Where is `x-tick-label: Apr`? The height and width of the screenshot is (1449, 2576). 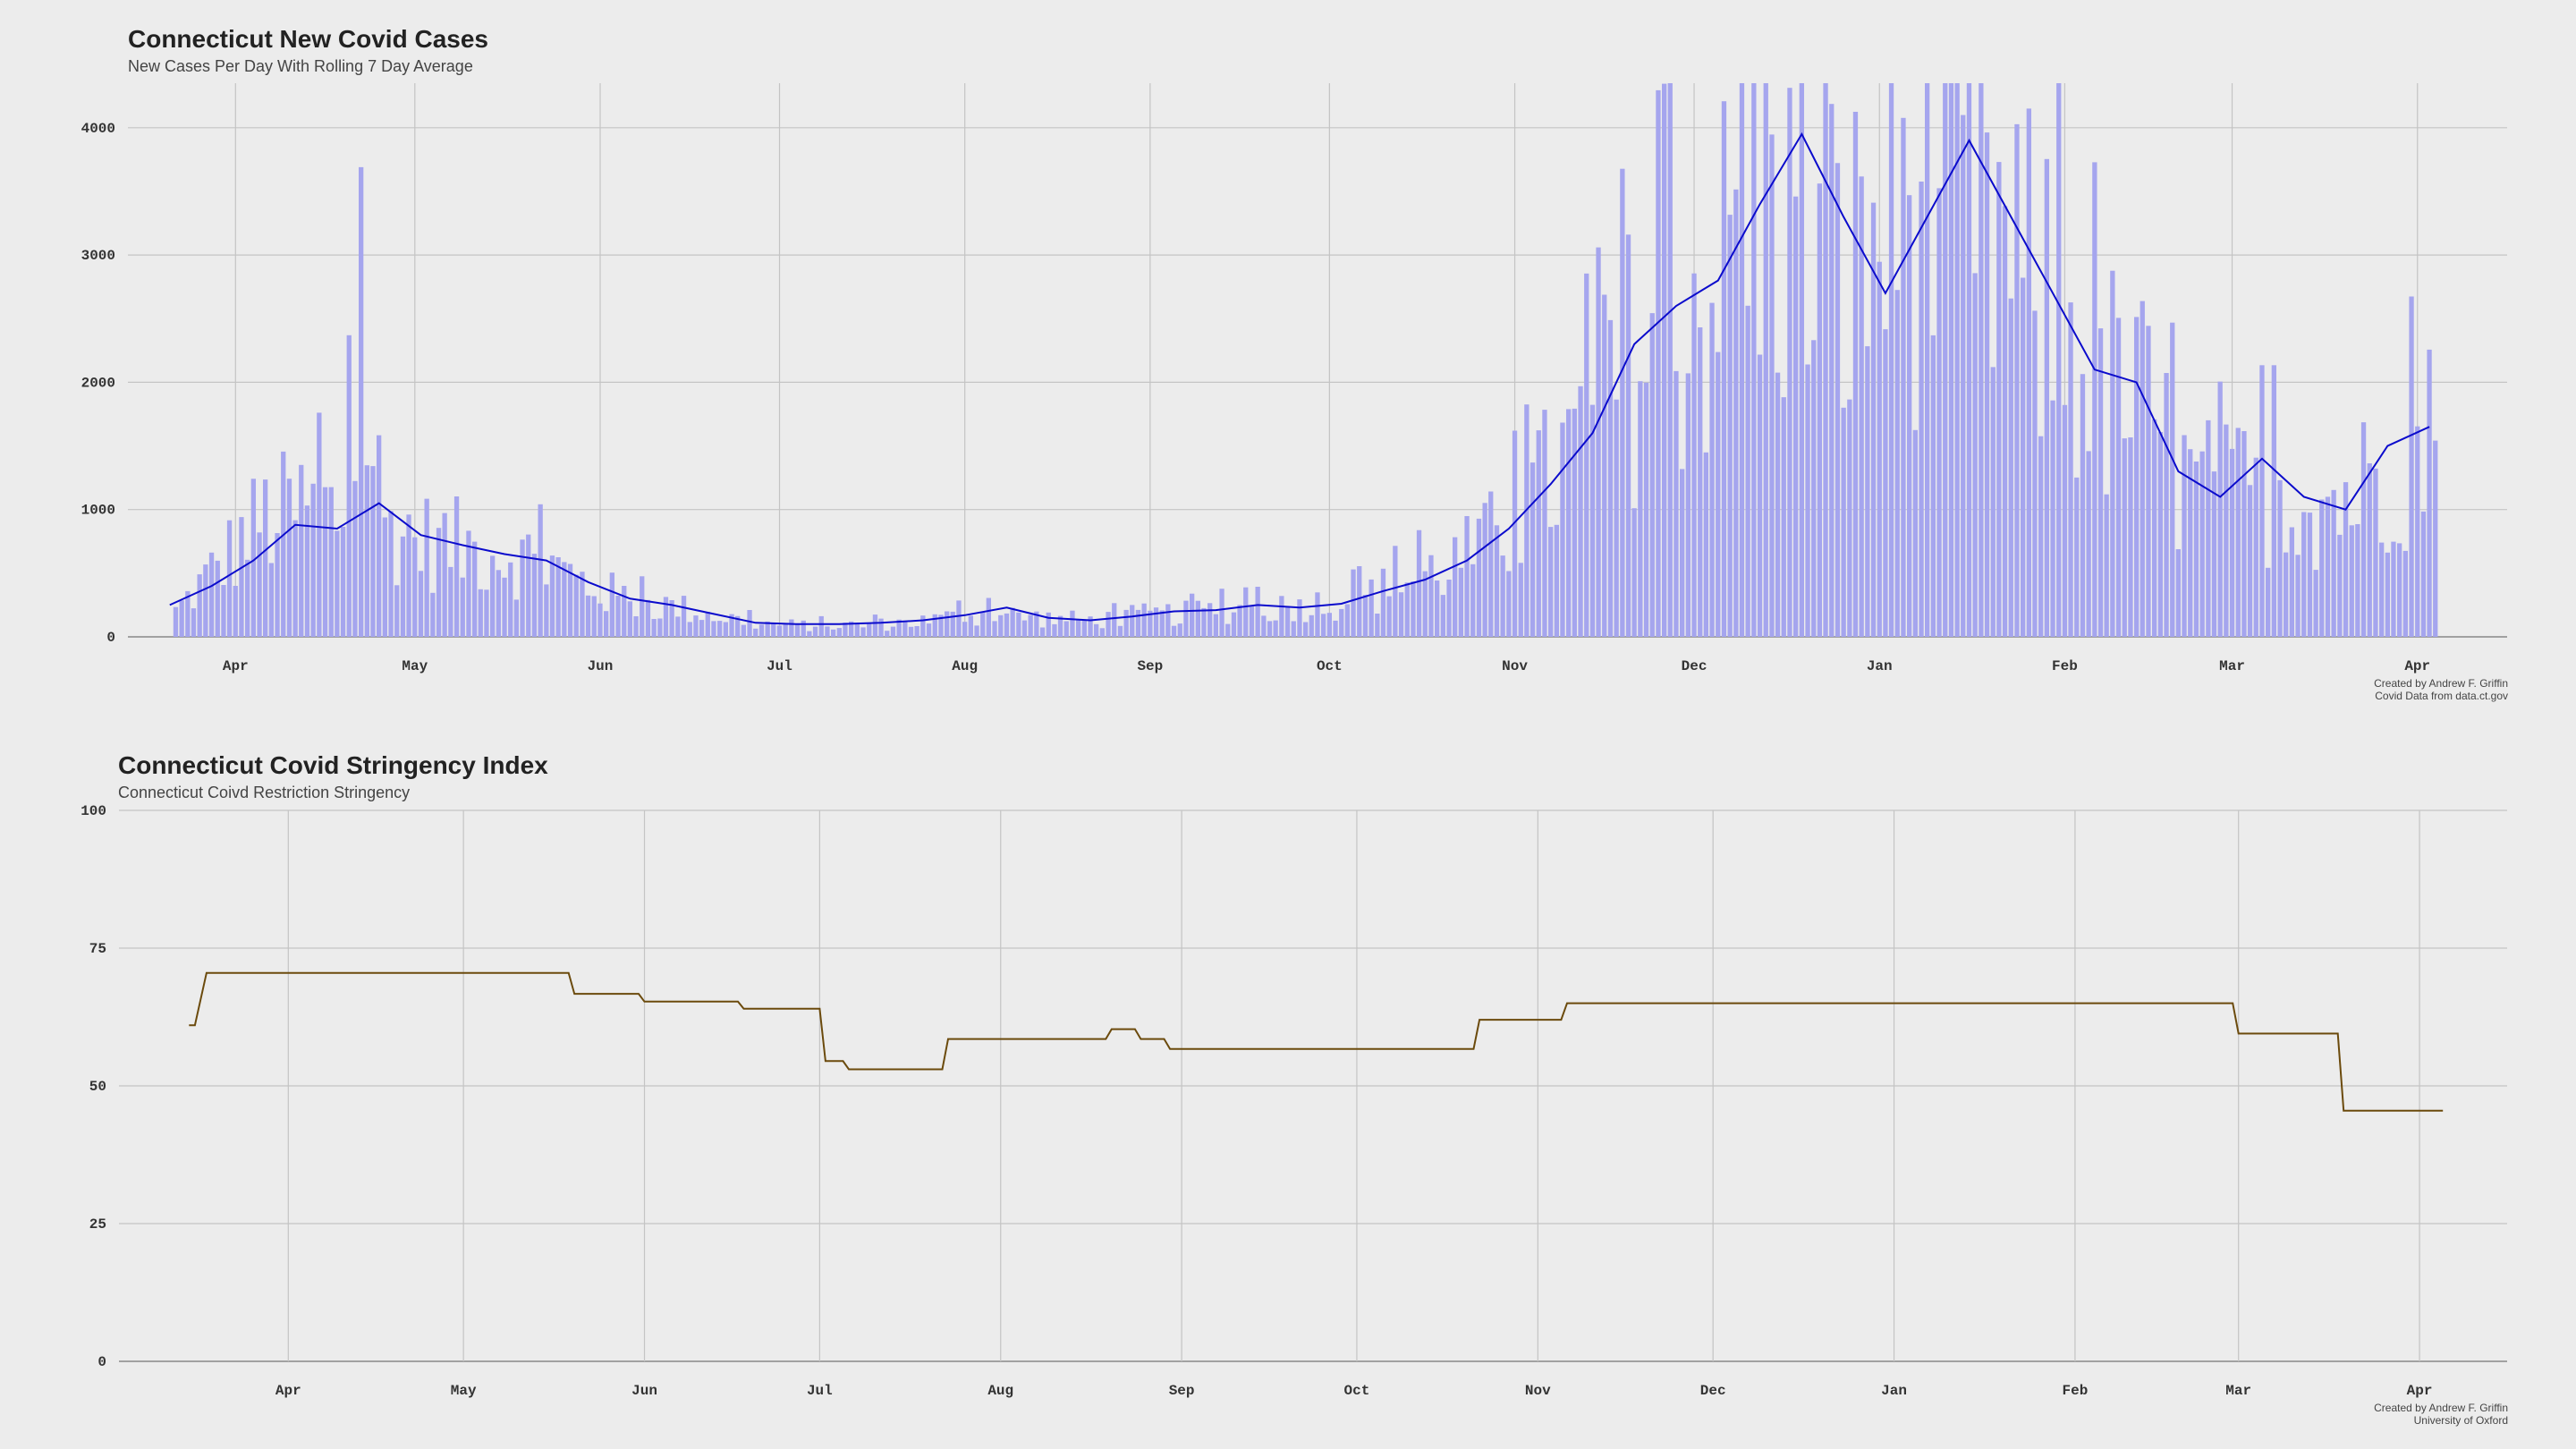 x-tick-label: Apr is located at coordinates (236, 666).